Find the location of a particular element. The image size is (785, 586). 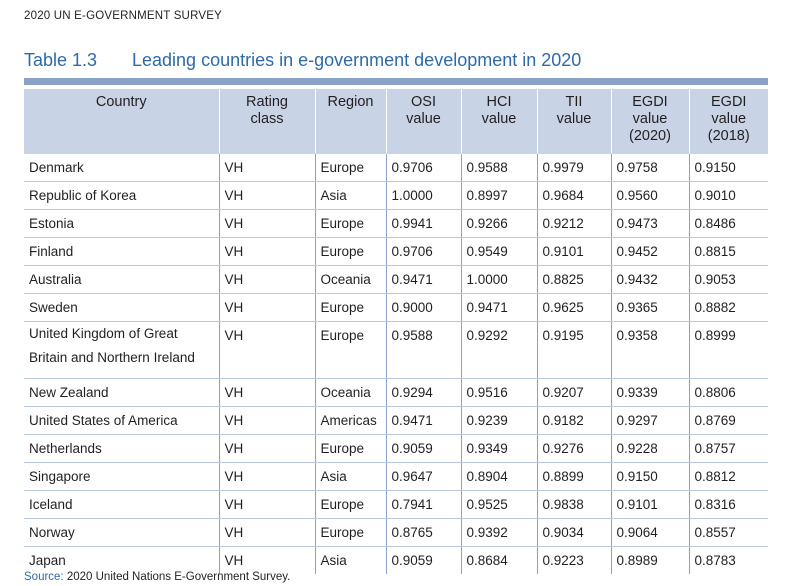

cell-hci-value: 0.9525 is located at coordinates (498, 504).